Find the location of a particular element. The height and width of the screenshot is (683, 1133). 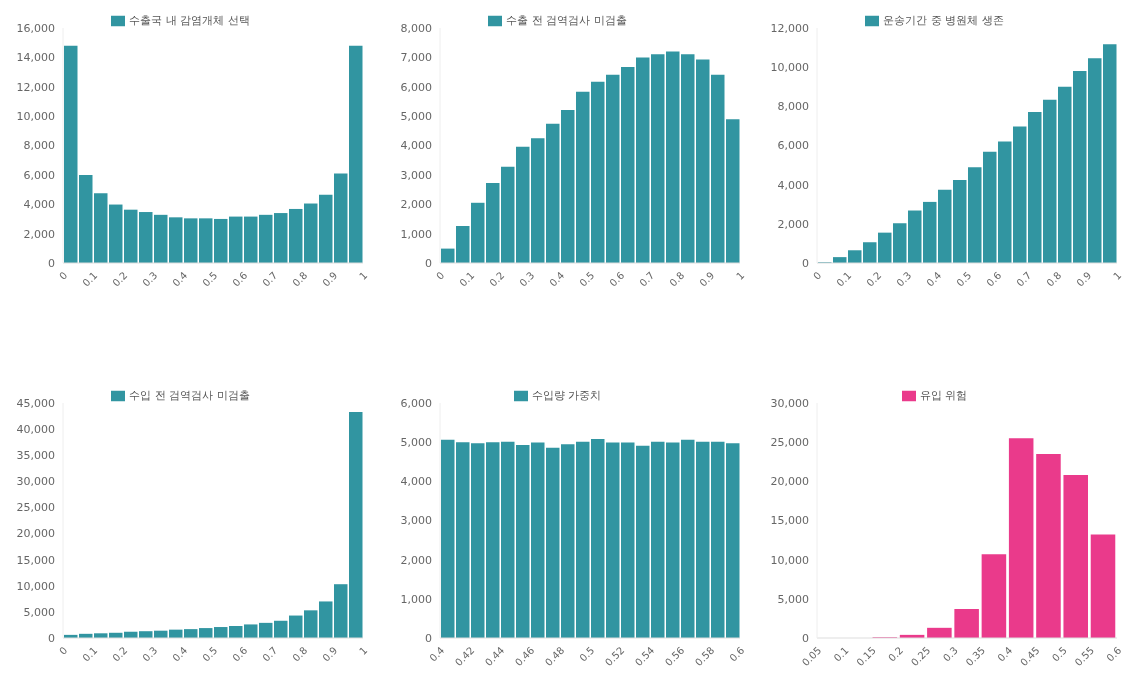

y-tick-label: 7,000 is located at coordinates (416, 58).